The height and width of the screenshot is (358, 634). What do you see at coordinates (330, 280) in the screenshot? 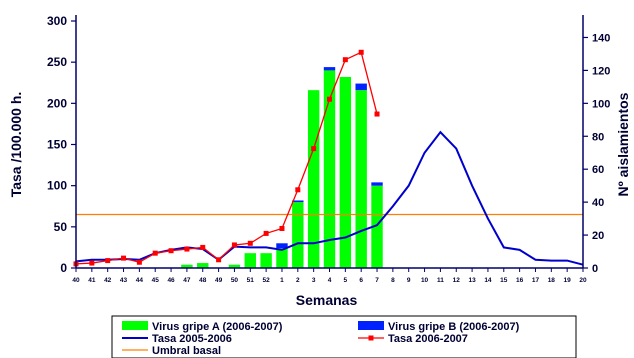
I see `x-tick-label: 4` at bounding box center [330, 280].